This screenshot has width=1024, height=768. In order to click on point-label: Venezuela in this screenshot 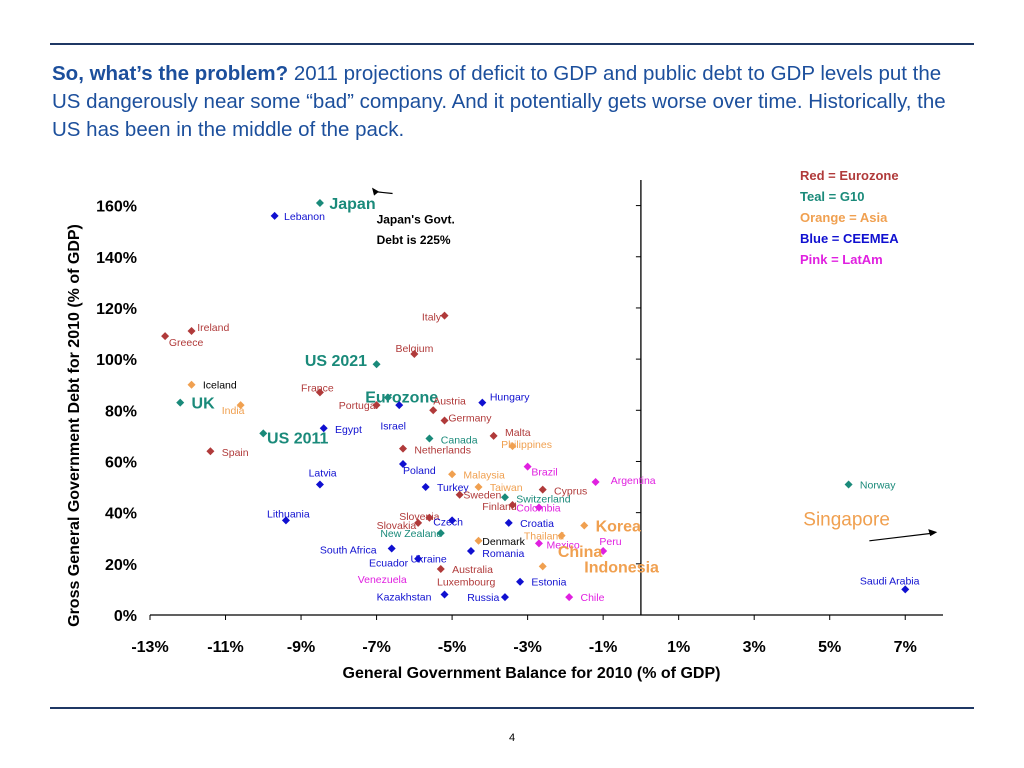, I will do `click(382, 580)`.